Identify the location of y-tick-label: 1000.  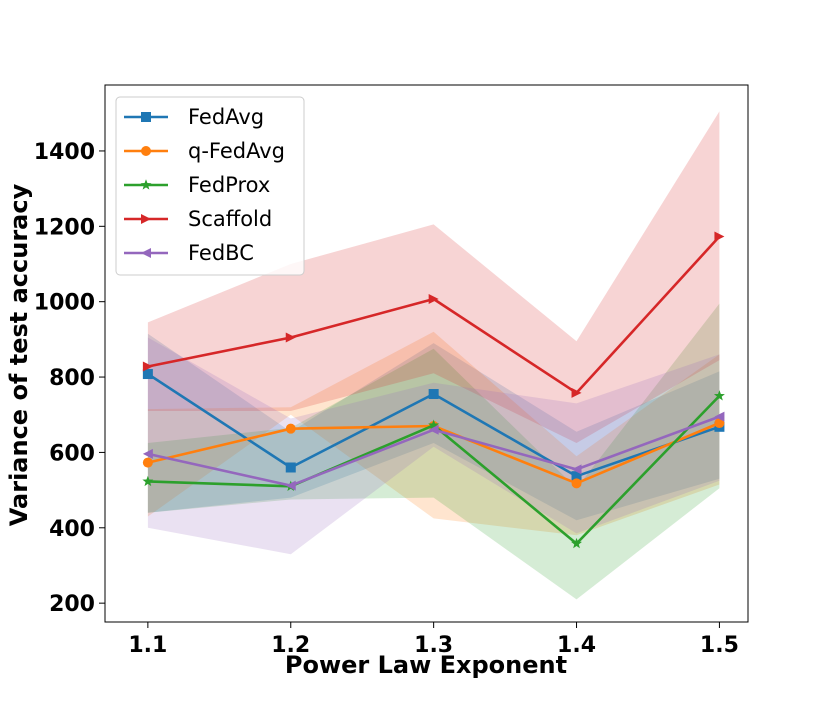
(64, 303).